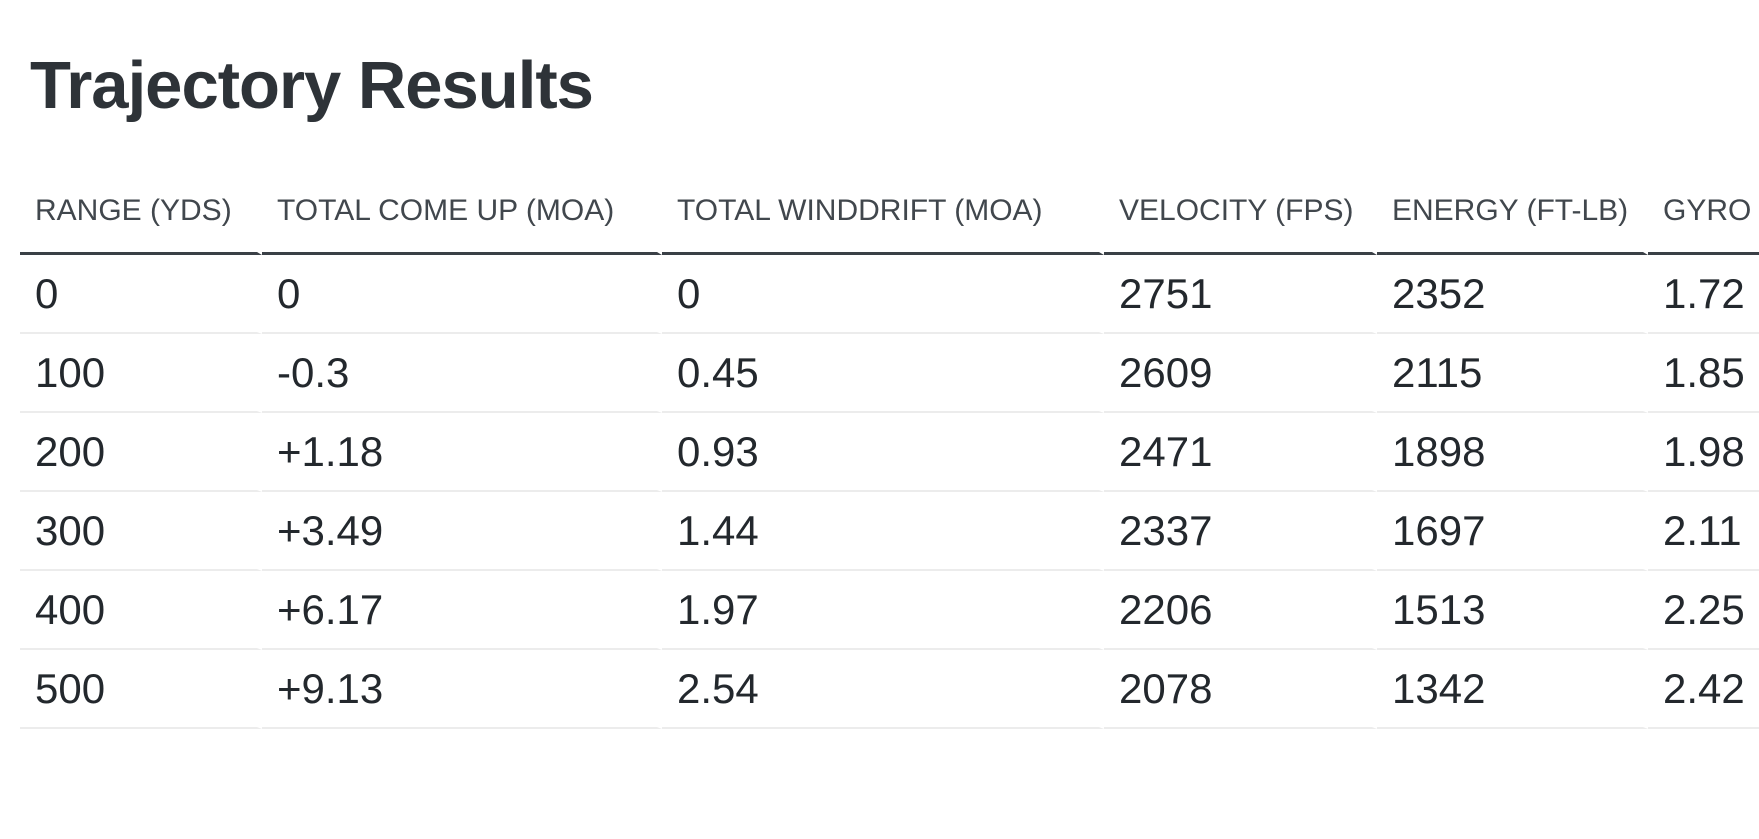  Describe the element at coordinates (1703, 452) in the screenshot. I see `cell-gyro: 1.98` at that location.